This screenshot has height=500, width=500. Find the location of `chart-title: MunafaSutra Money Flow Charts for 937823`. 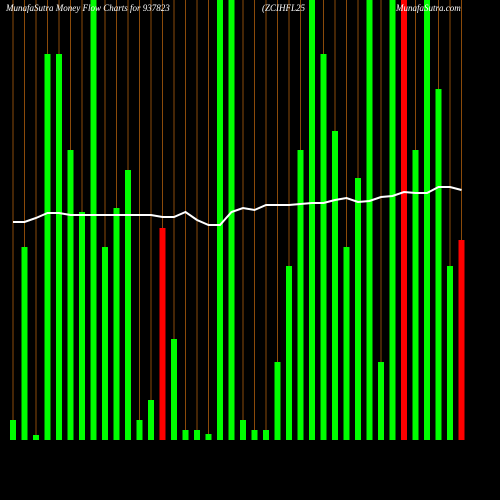

chart-title: MunafaSutra Money Flow Charts for 937823 is located at coordinates (87, 8).